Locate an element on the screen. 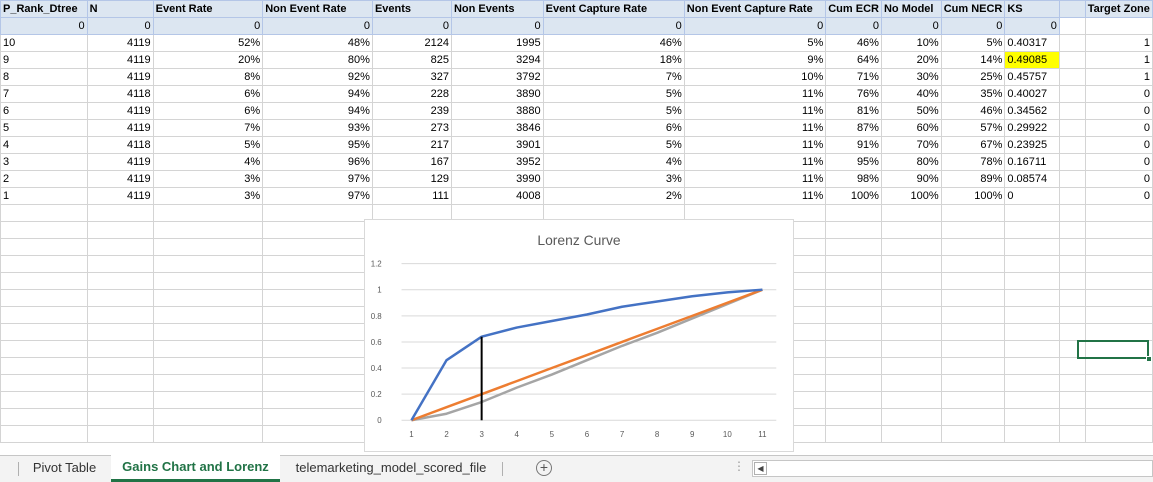  cell-n: 4118 is located at coordinates (120, 94).